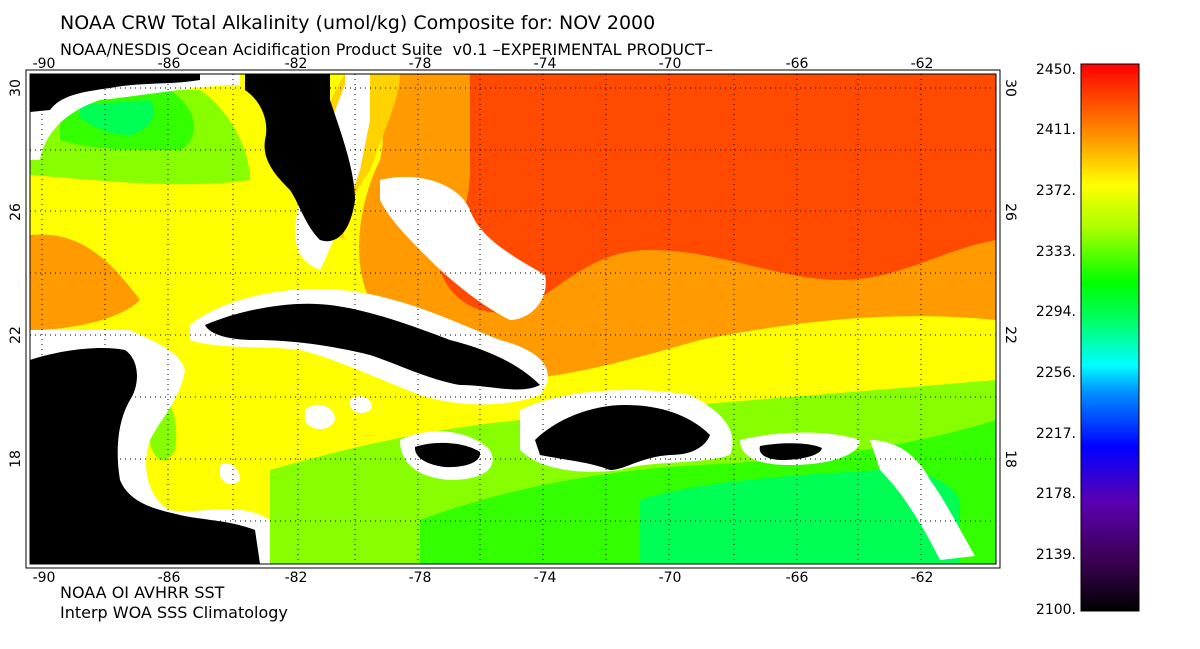  I want to click on lat-tick-left: 26, so click(16, 212).